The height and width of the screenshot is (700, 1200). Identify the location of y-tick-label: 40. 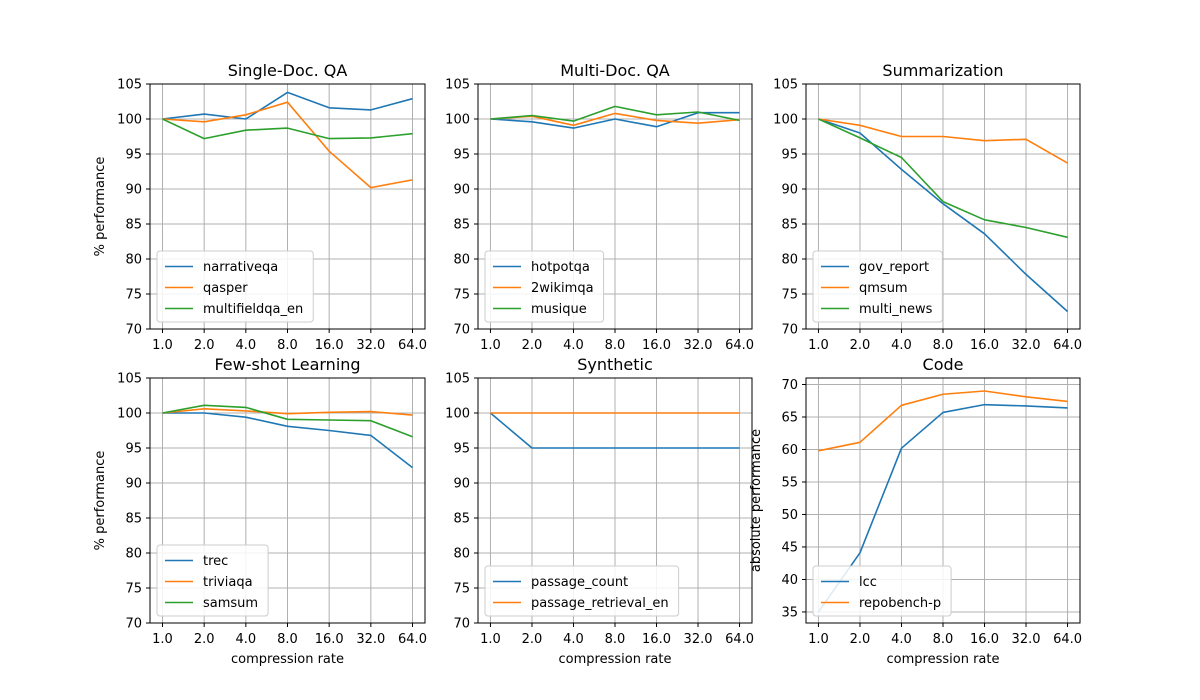
(789, 580).